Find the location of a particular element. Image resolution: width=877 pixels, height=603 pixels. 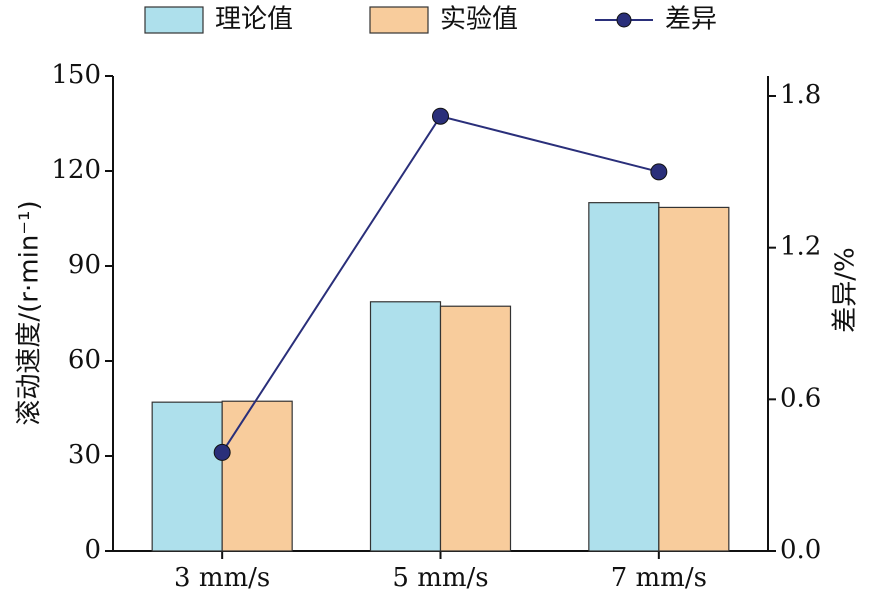

legend-marker is located at coordinates (624, 20).